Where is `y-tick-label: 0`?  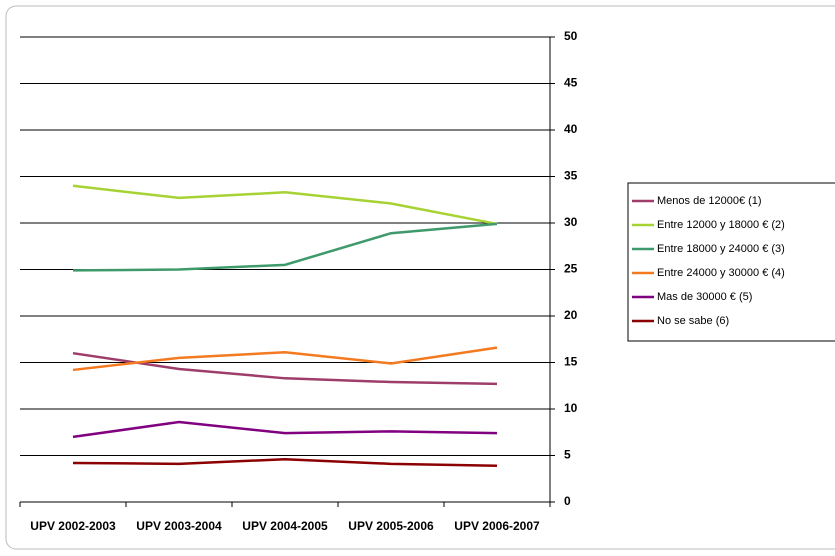 y-tick-label: 0 is located at coordinates (567, 501).